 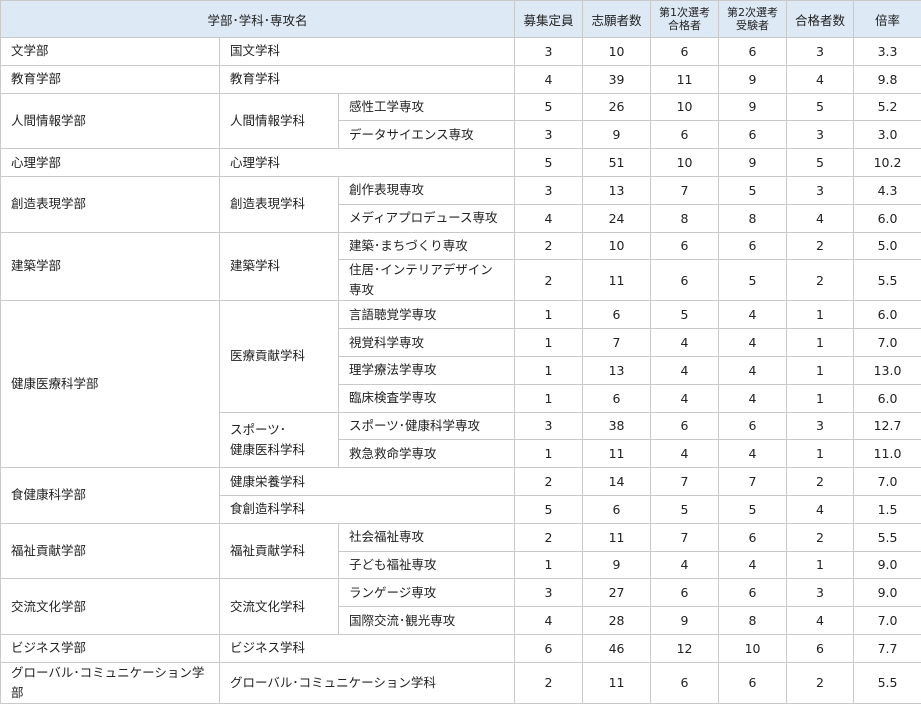 What do you see at coordinates (887, 315) in the screenshot?
I see `ratio-value: 6.0` at bounding box center [887, 315].